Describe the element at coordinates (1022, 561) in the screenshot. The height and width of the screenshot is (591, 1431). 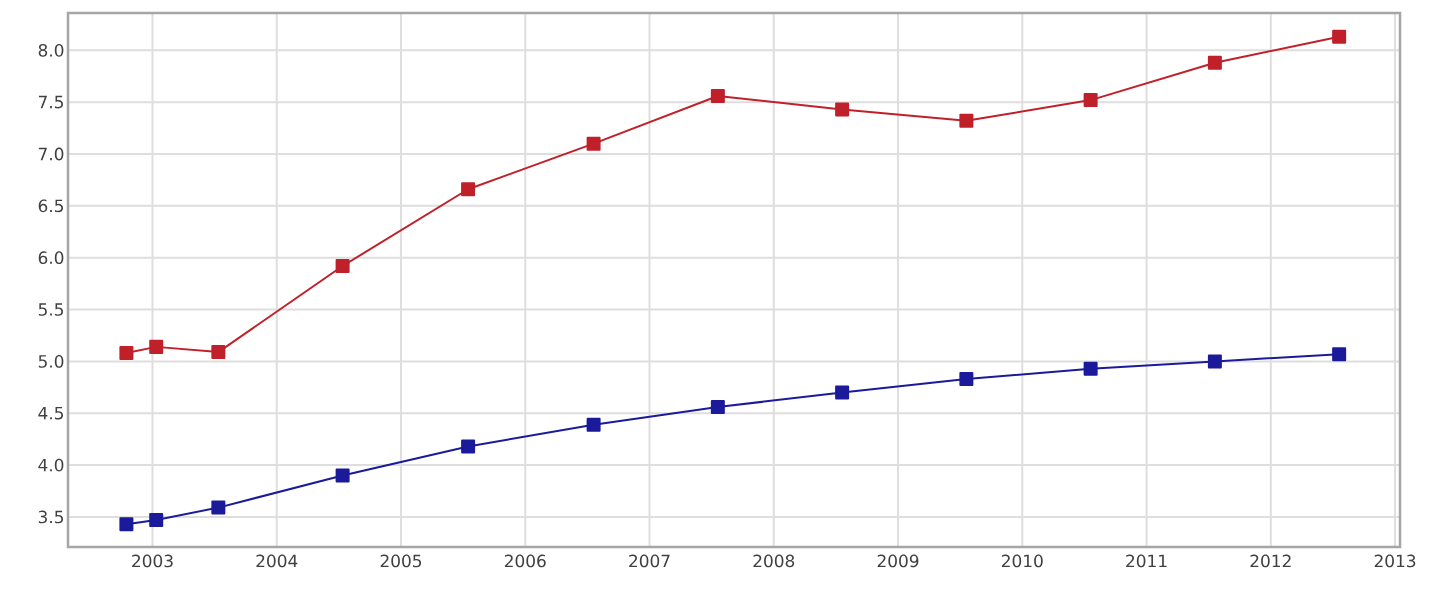
I see `x-tick-label: 2010` at that location.